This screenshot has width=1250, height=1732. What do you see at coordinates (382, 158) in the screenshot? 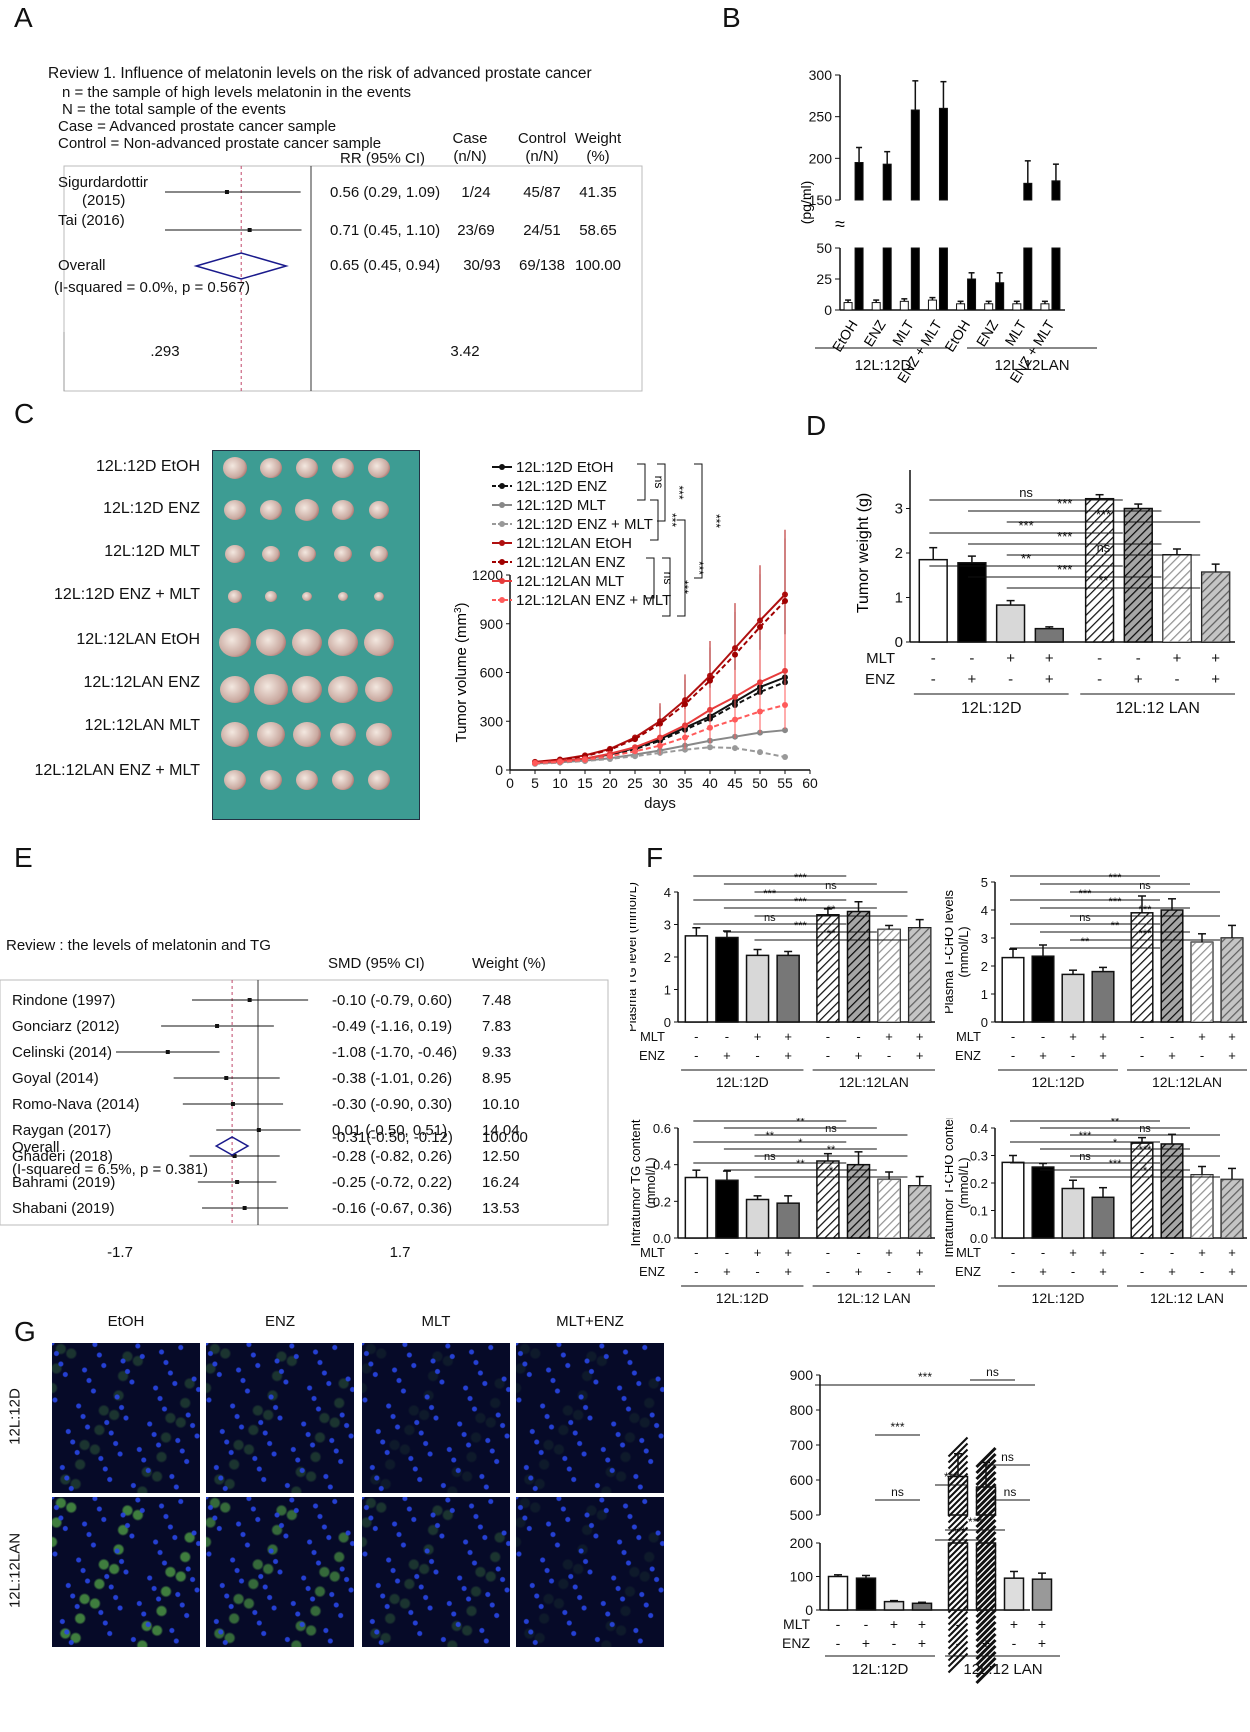
I see `header-rr: RR (95% CI)` at bounding box center [382, 158].